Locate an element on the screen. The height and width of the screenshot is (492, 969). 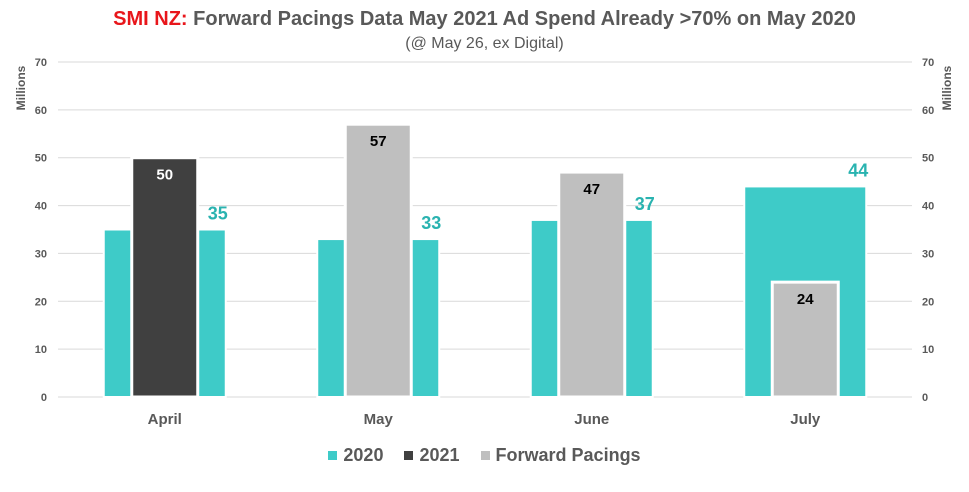
bar-2021-label: 50 is located at coordinates (164, 175).